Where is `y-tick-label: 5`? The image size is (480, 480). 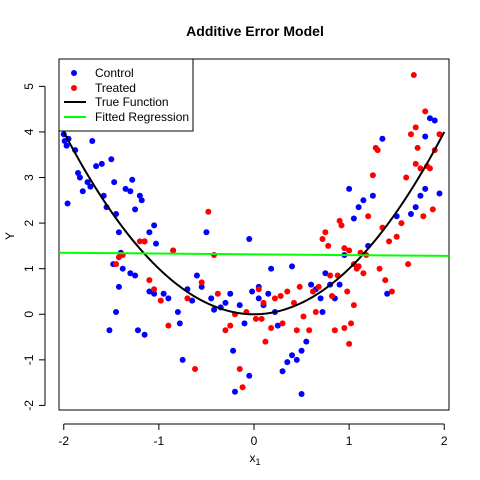 y-tick-label: 5 is located at coordinates (29, 86).